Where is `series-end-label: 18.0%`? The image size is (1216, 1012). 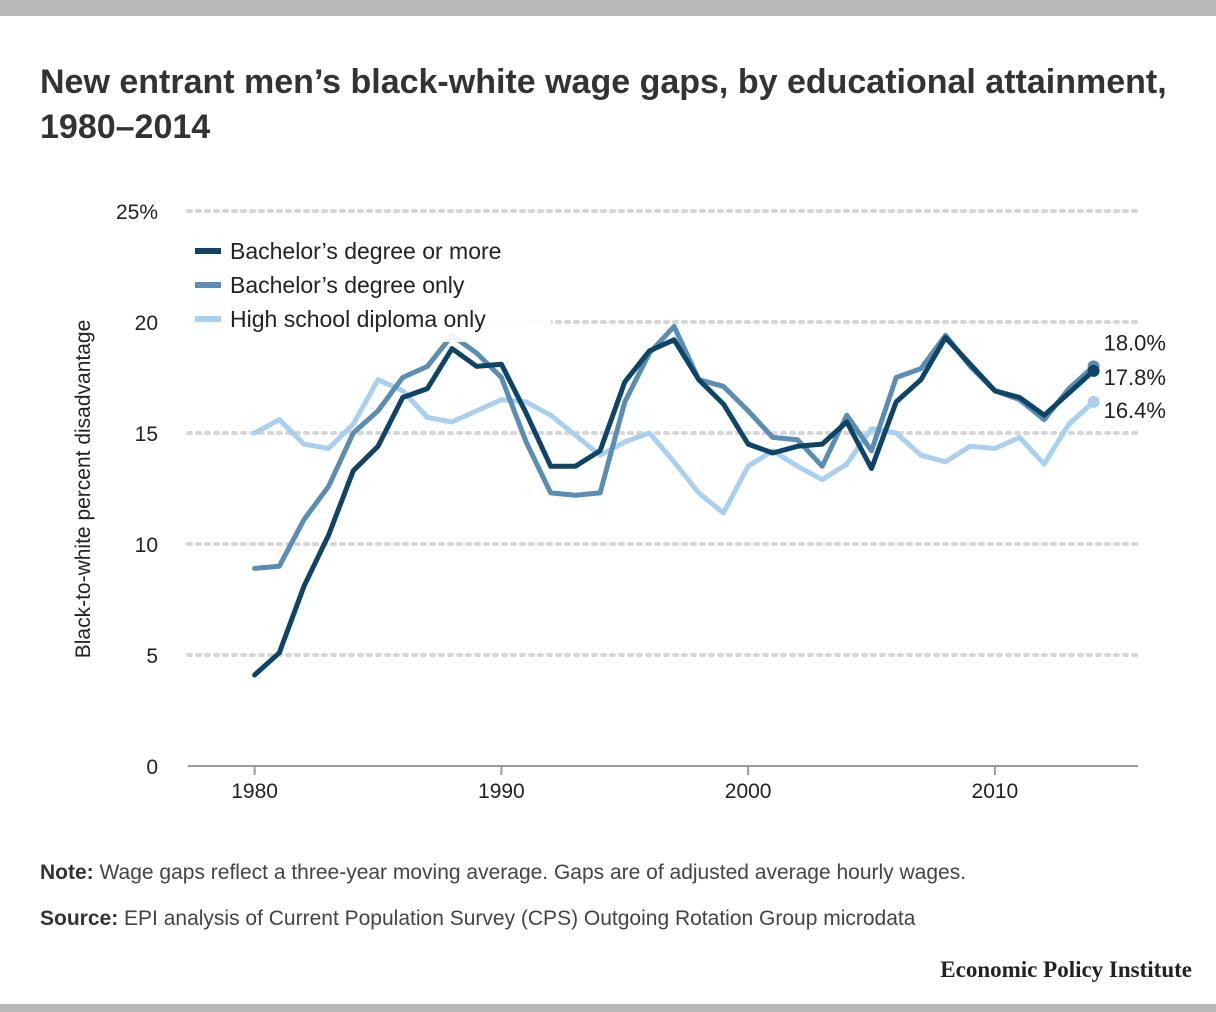
series-end-label: 18.0% is located at coordinates (1135, 342).